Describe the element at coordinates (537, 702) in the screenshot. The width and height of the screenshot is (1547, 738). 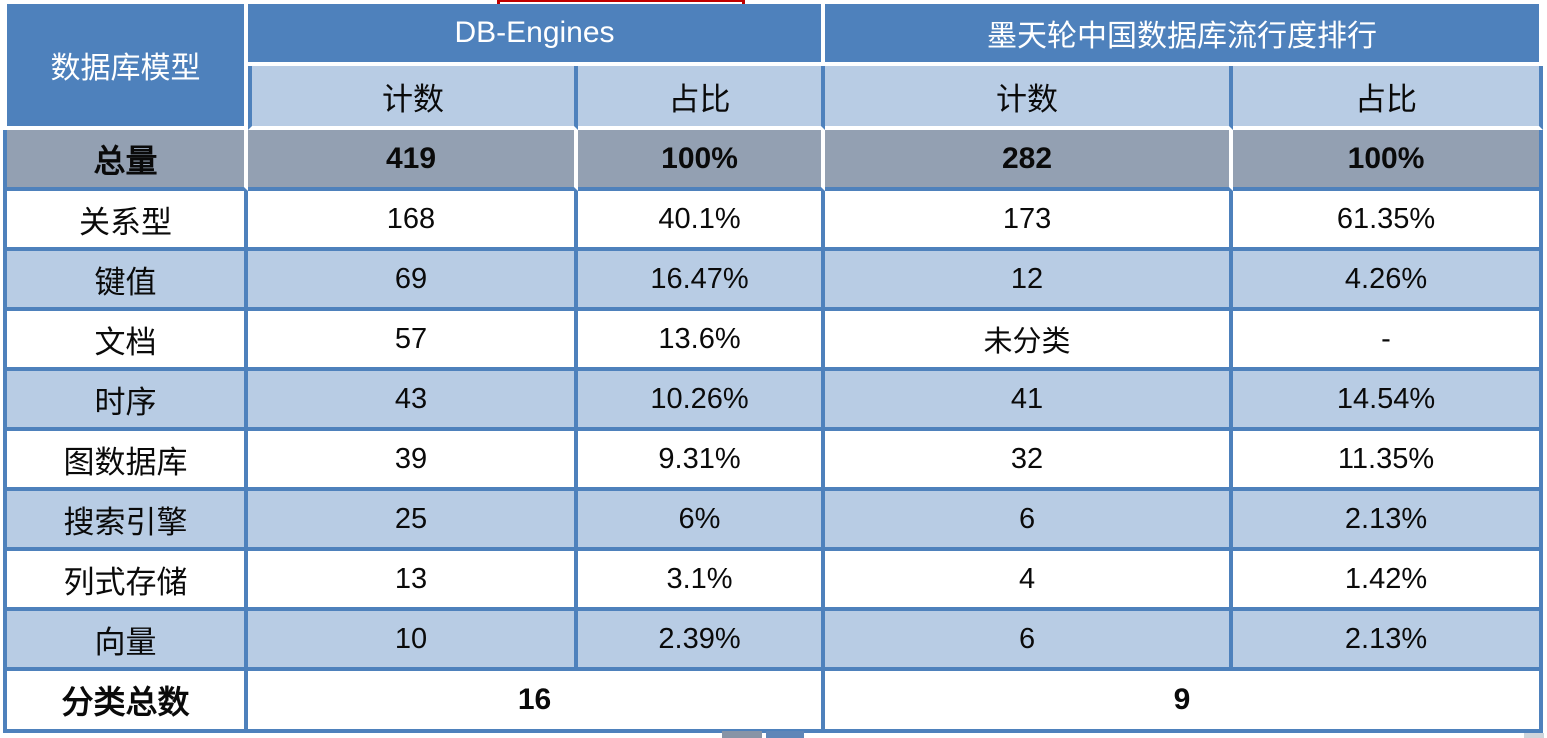
I see `cell-value-db-category-total: 16` at that location.